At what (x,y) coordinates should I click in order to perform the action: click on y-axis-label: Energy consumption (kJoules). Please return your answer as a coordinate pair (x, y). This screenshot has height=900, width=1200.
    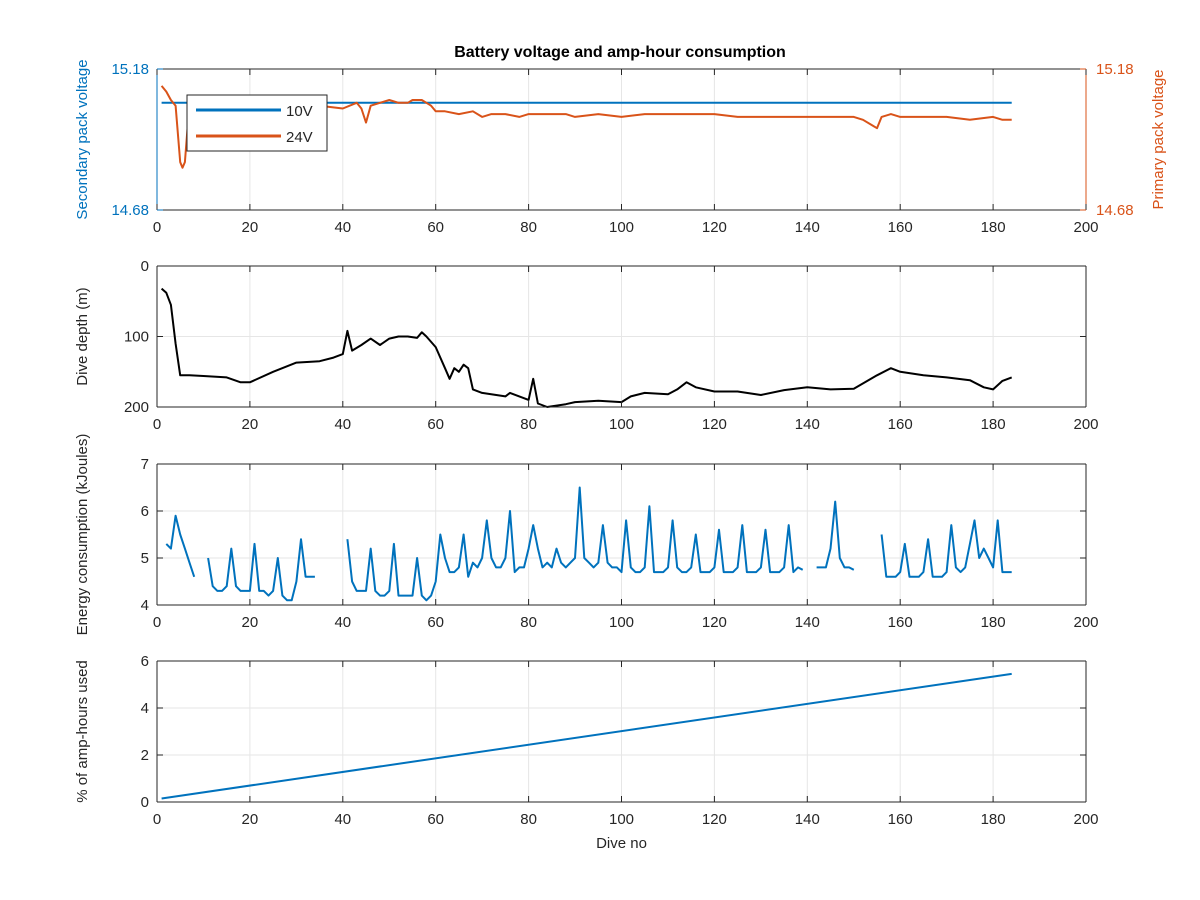
    Looking at the image, I should click on (82, 535).